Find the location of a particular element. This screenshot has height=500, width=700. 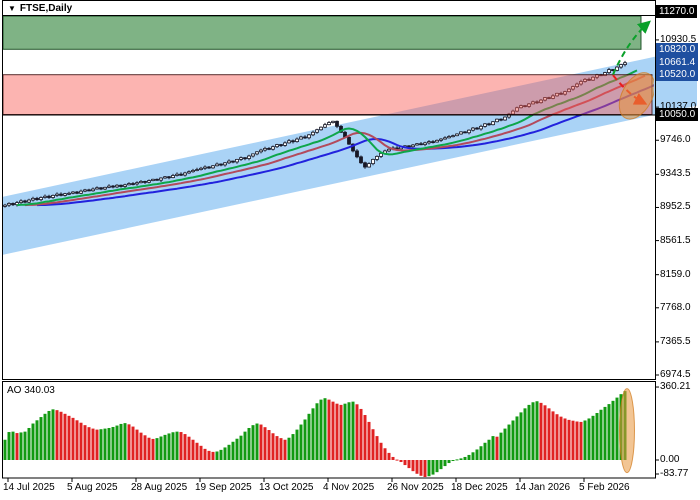

bullish-scenario-arrow is located at coordinates (631, 48).